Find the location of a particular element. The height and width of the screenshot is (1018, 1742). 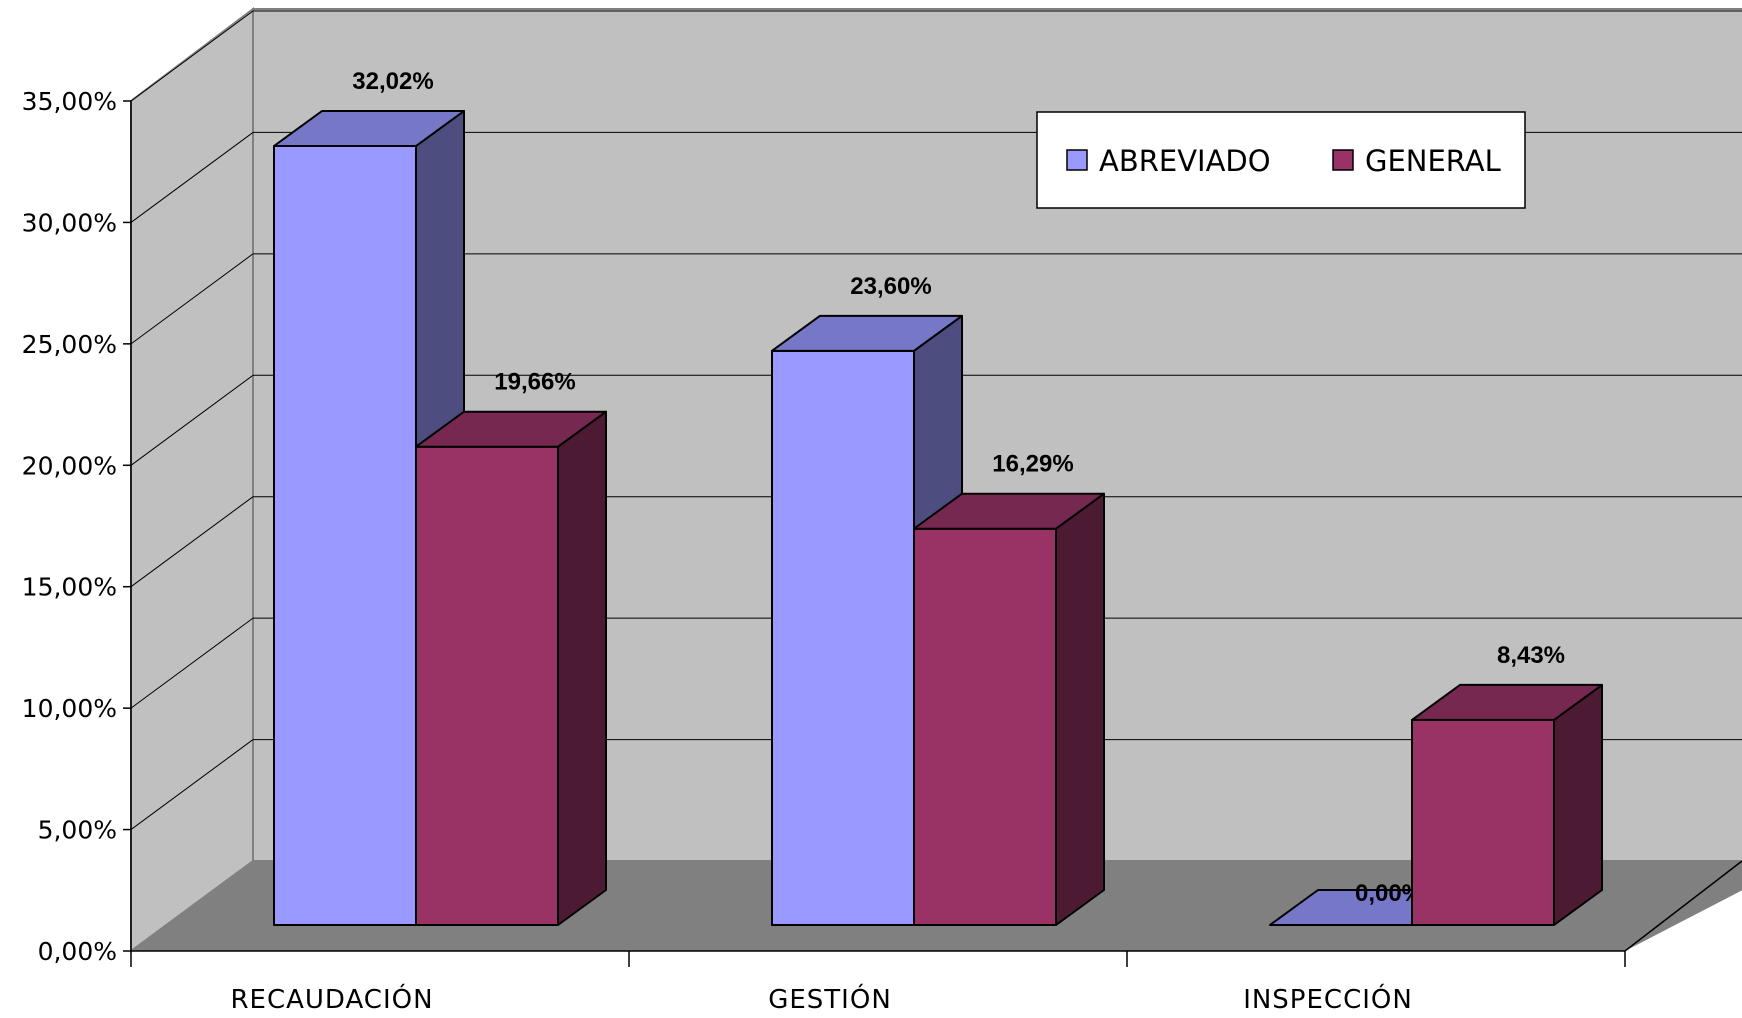

y-tick-label: 15,00% is located at coordinates (69, 587).